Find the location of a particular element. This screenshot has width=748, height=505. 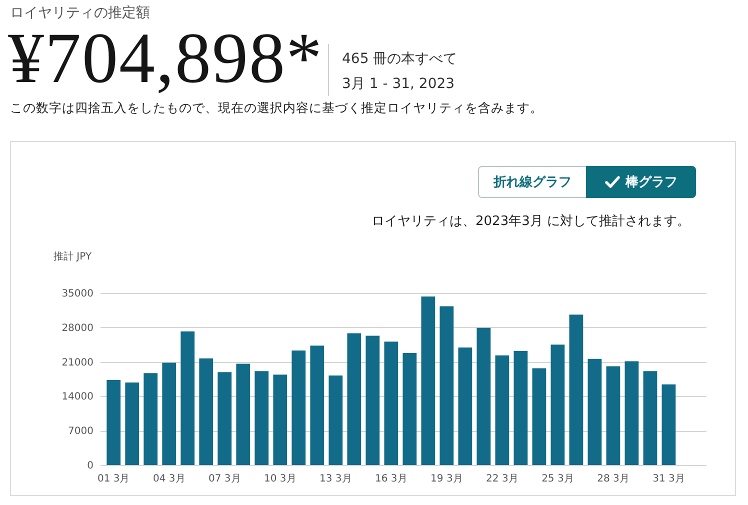

text: ロイヤリティは、2023年3月 に対して推計されます。 is located at coordinates (531, 221).